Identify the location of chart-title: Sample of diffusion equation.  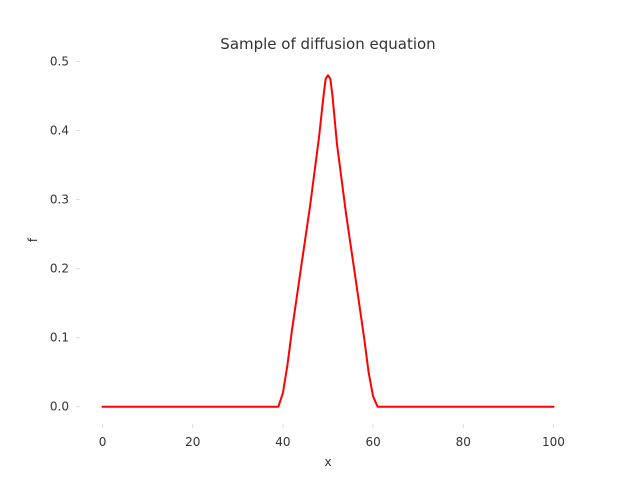
(327, 44).